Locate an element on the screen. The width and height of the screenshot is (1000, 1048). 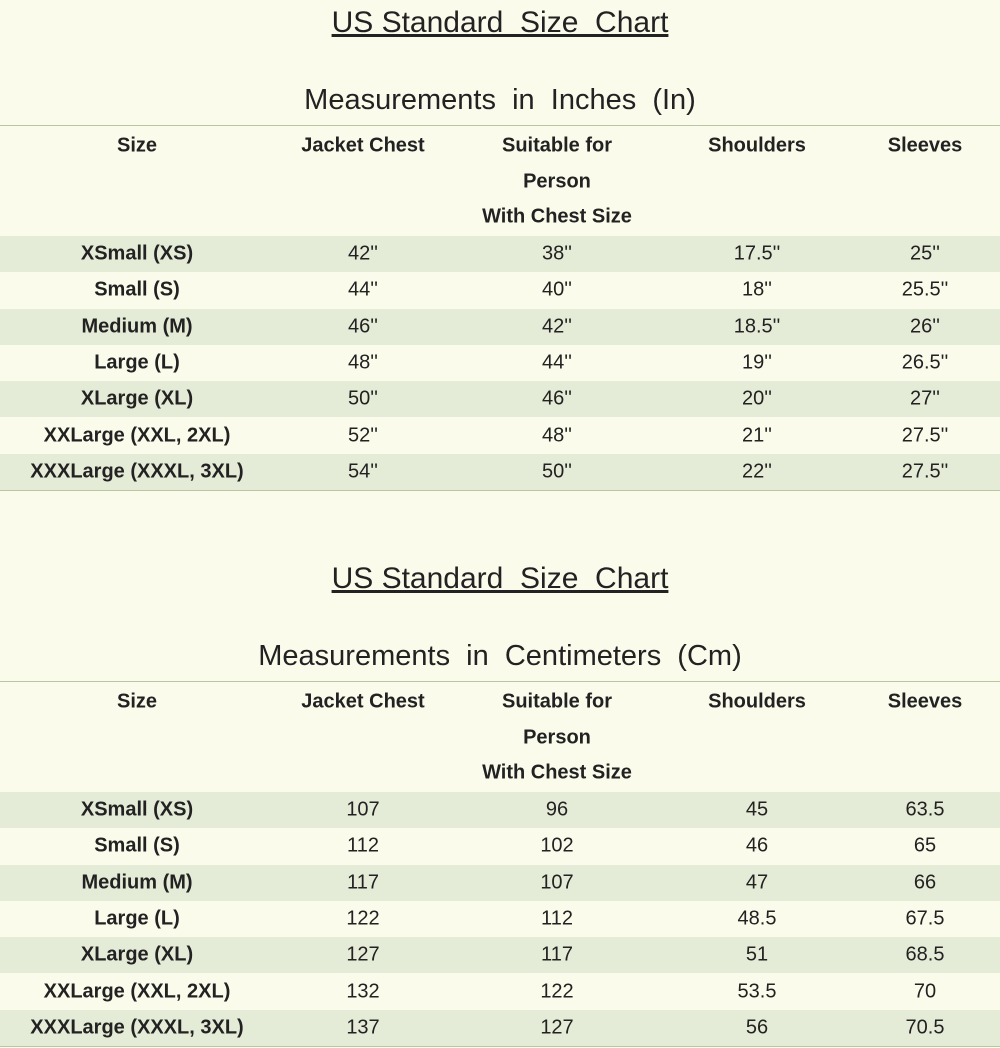
value-cell: 56 is located at coordinates (757, 1027).